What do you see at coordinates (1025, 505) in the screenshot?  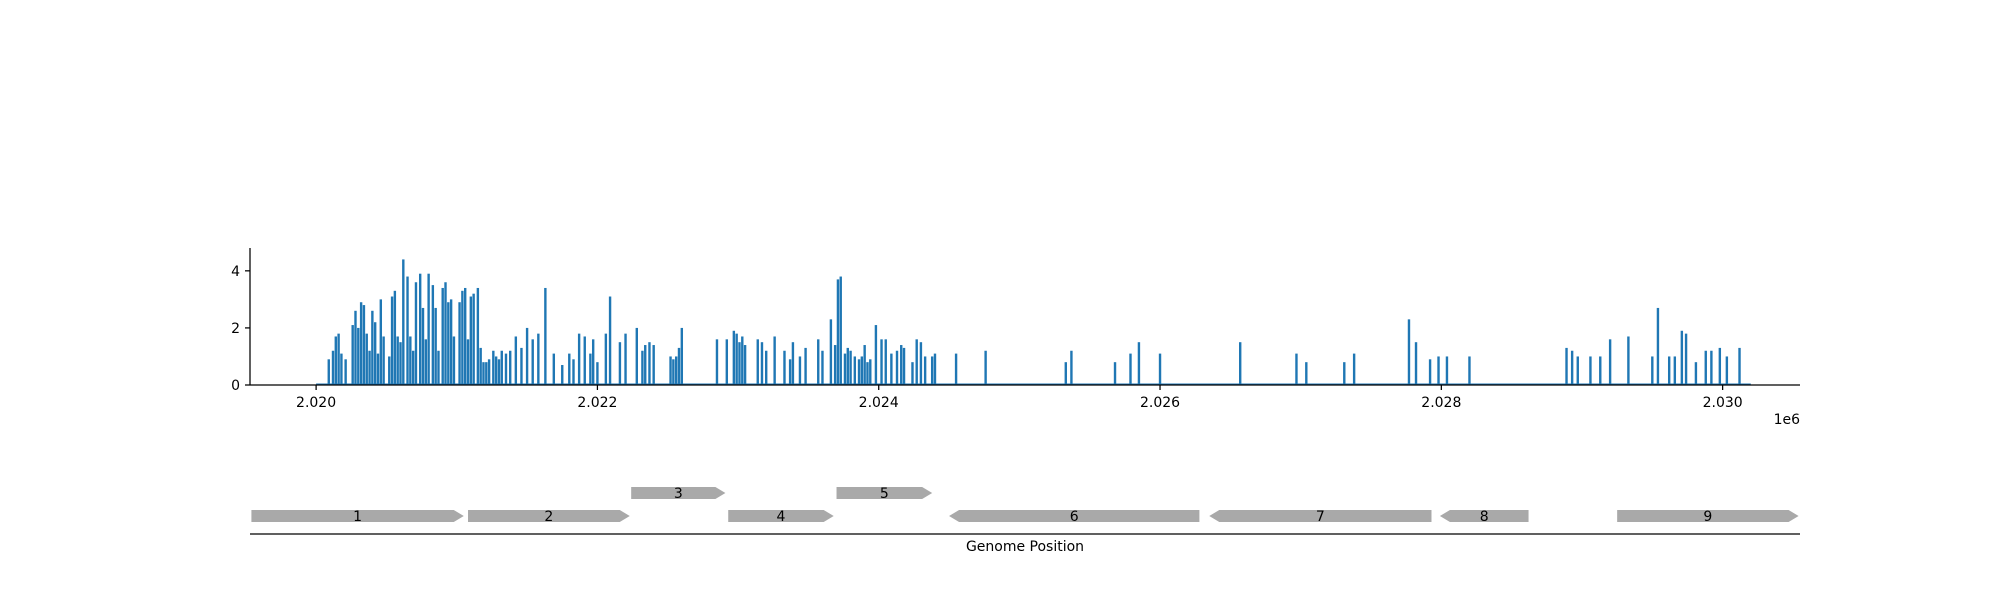 I see `gene-arrows: 1 2 3 4 5 6 7 8 9` at bounding box center [1025, 505].